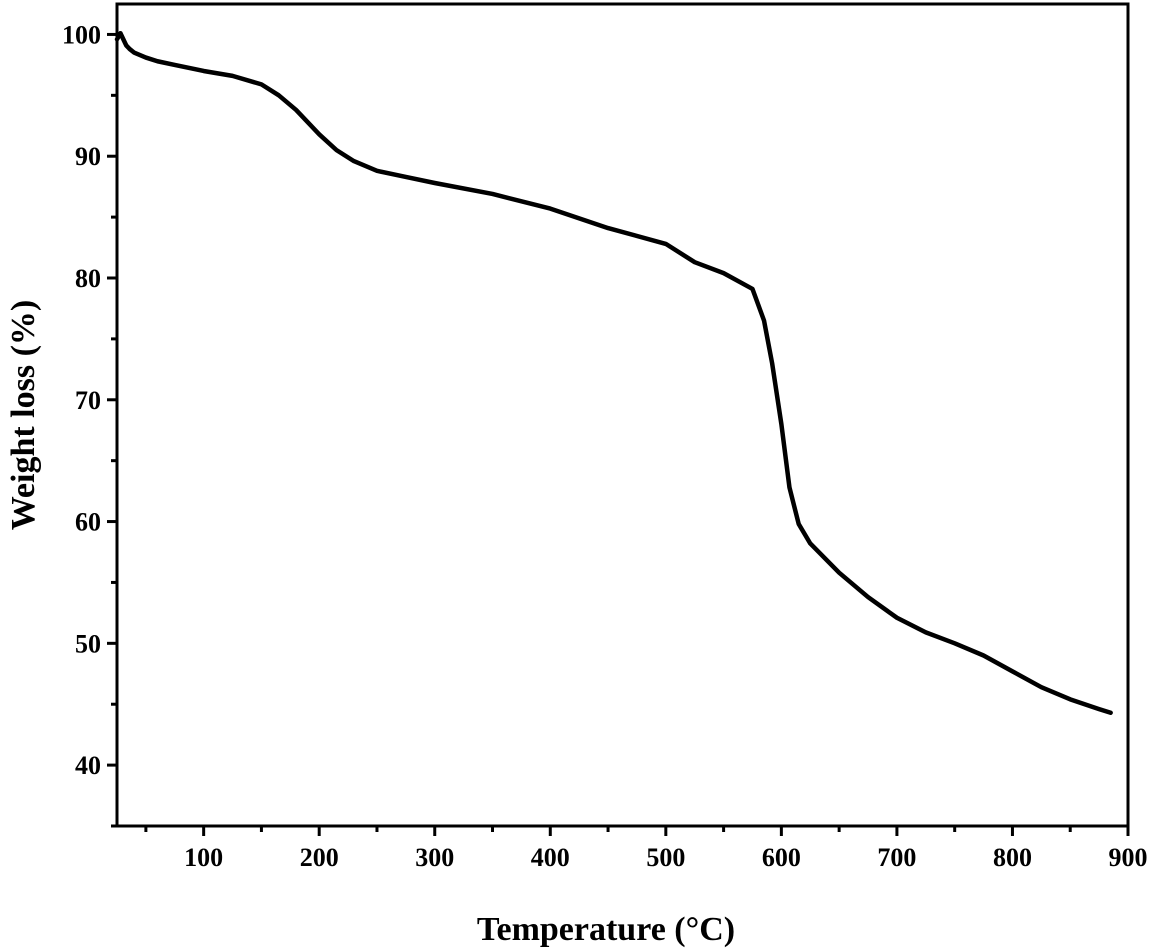 This screenshot has height=951, width=1156. What do you see at coordinates (88, 278) in the screenshot?
I see `y-tick-label: 80` at bounding box center [88, 278].